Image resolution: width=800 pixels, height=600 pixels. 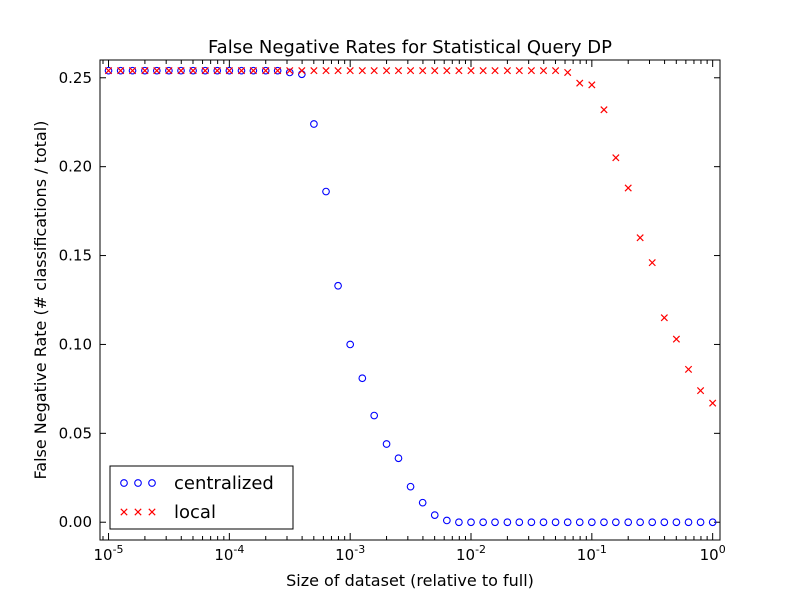 What do you see at coordinates (75, 433) in the screenshot?
I see `y-tick-label: 0.05` at bounding box center [75, 433].